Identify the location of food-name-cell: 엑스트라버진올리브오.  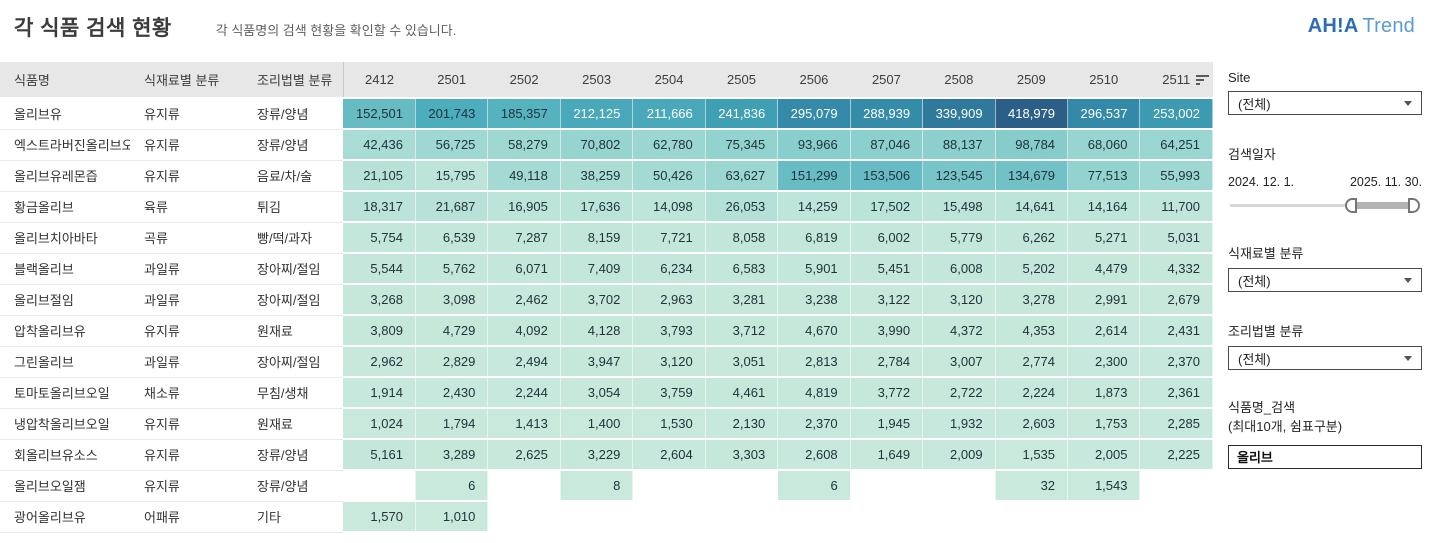
(65, 145).